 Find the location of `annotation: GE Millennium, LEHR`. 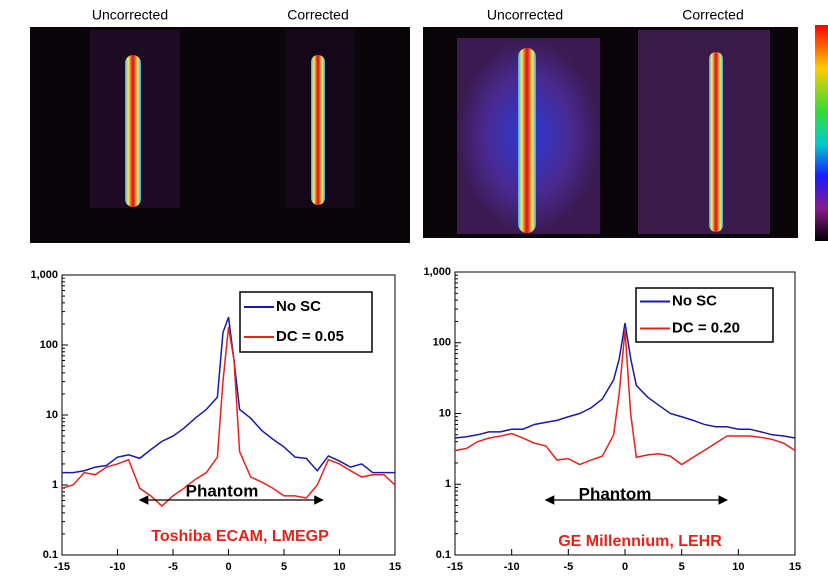

annotation: GE Millennium, LEHR is located at coordinates (640, 541).